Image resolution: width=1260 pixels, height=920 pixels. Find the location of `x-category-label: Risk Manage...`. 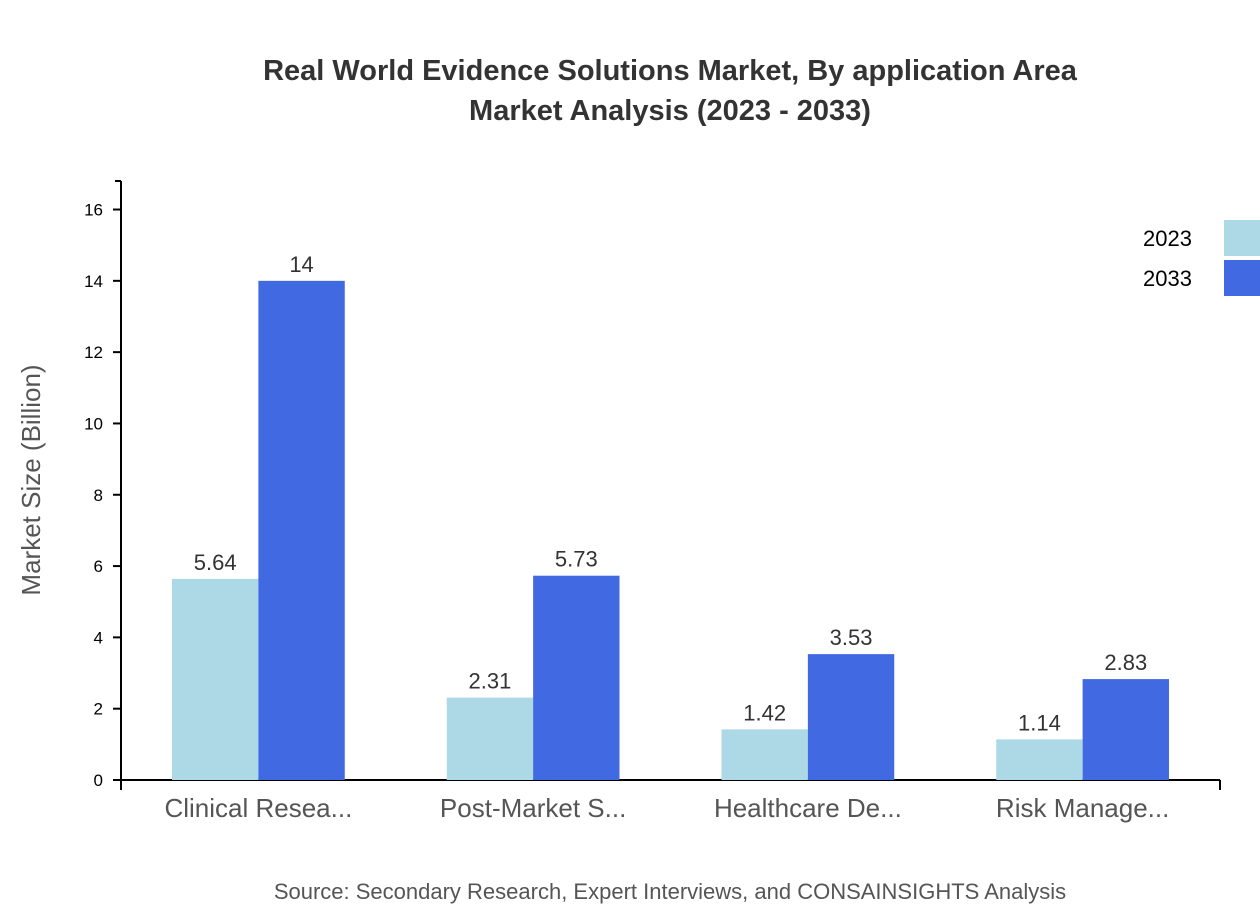

x-category-label: Risk Manage... is located at coordinates (1082, 808).